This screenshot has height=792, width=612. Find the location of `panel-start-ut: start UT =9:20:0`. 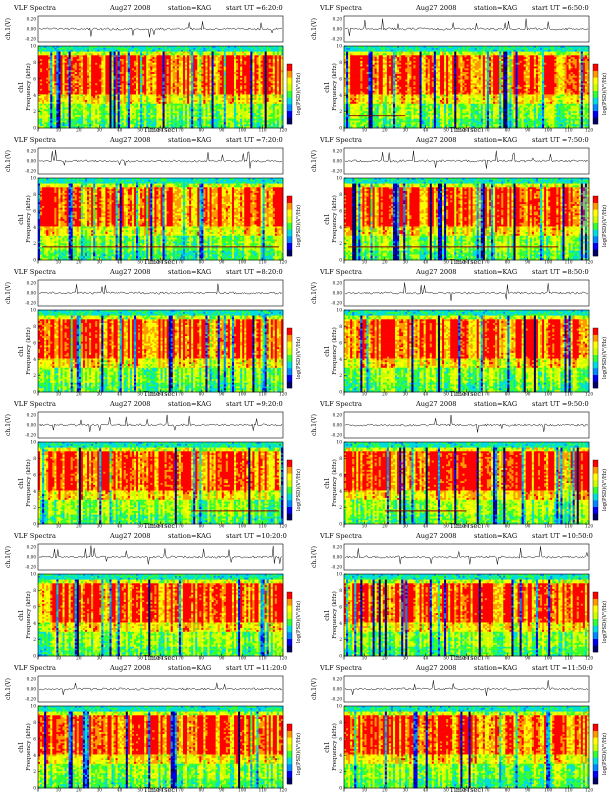

panel-start-ut: start UT =9:20:0 is located at coordinates (254, 404).